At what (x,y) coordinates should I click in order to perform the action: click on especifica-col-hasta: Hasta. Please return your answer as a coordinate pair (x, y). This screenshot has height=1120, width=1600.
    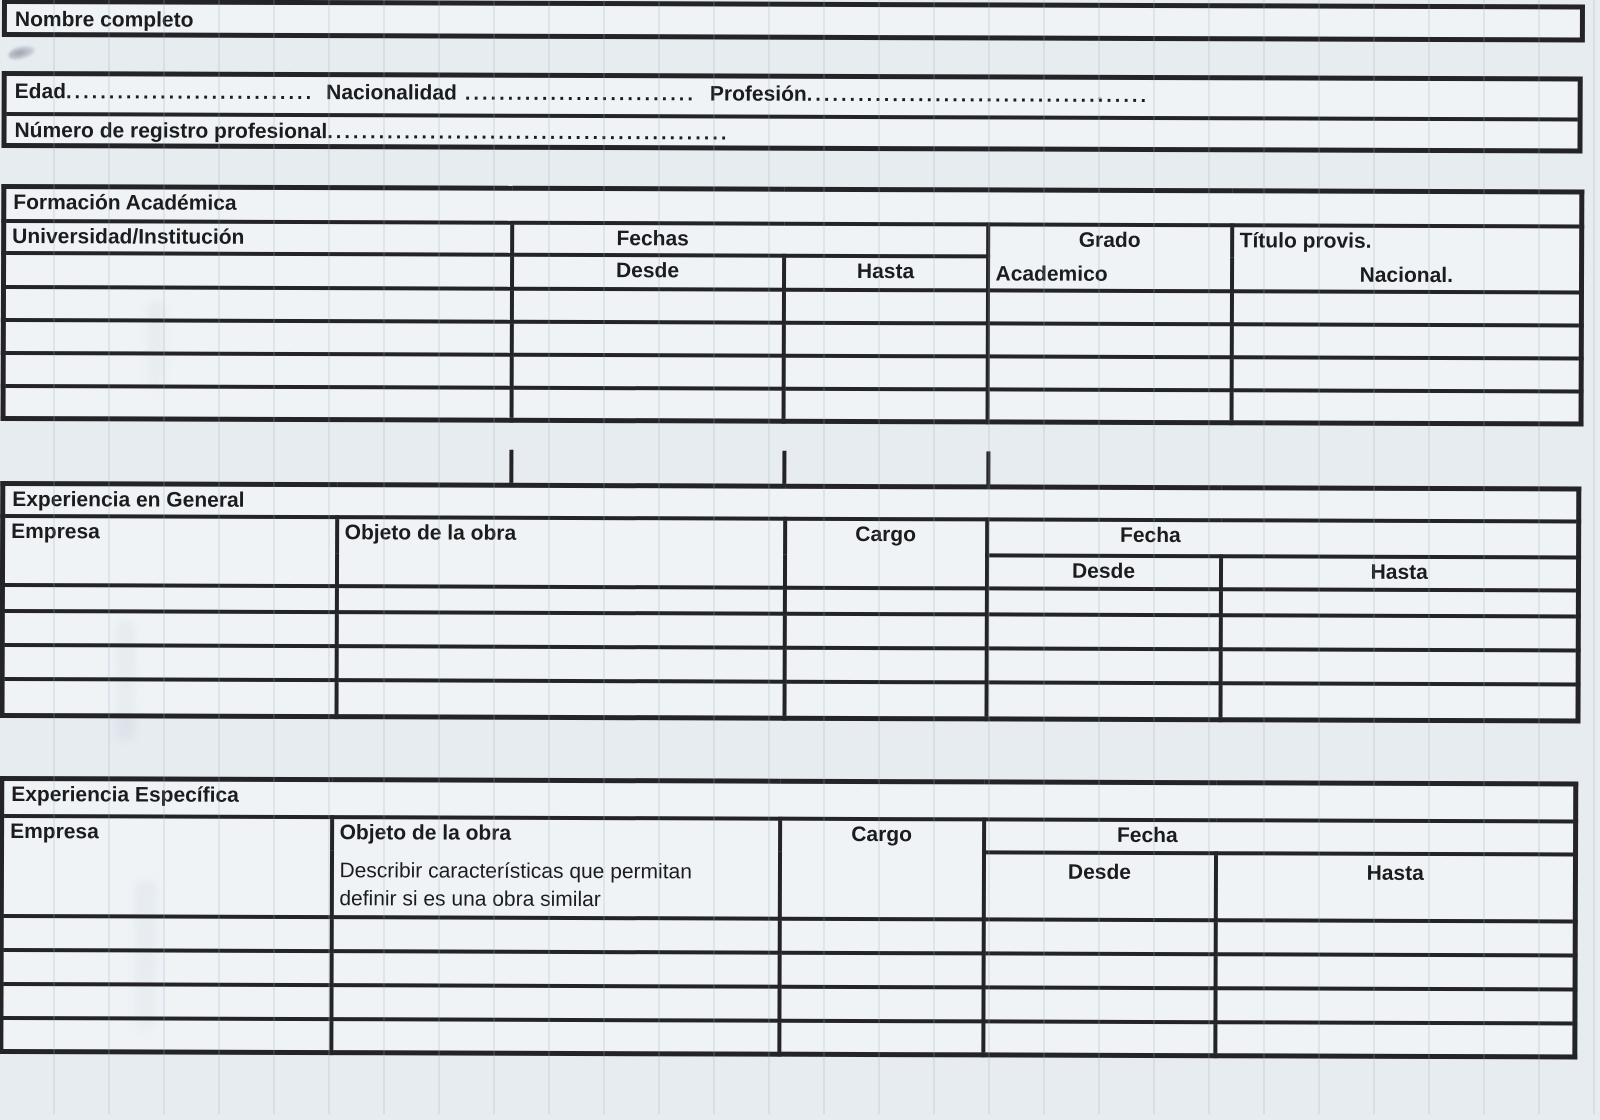
    Looking at the image, I should click on (1395, 887).